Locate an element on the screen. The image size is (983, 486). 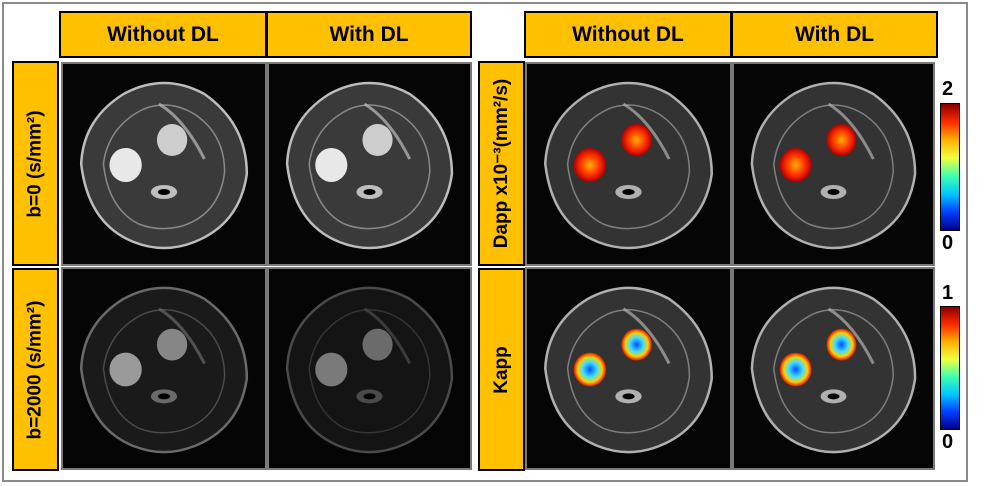
colorbar-dapp-min: 0 is located at coordinates (948, 243).